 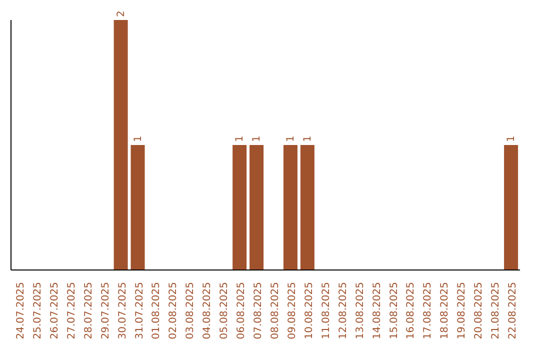 What do you see at coordinates (140, 311) in the screenshot?
I see `x-tick-label: 31.07.2025` at bounding box center [140, 311].